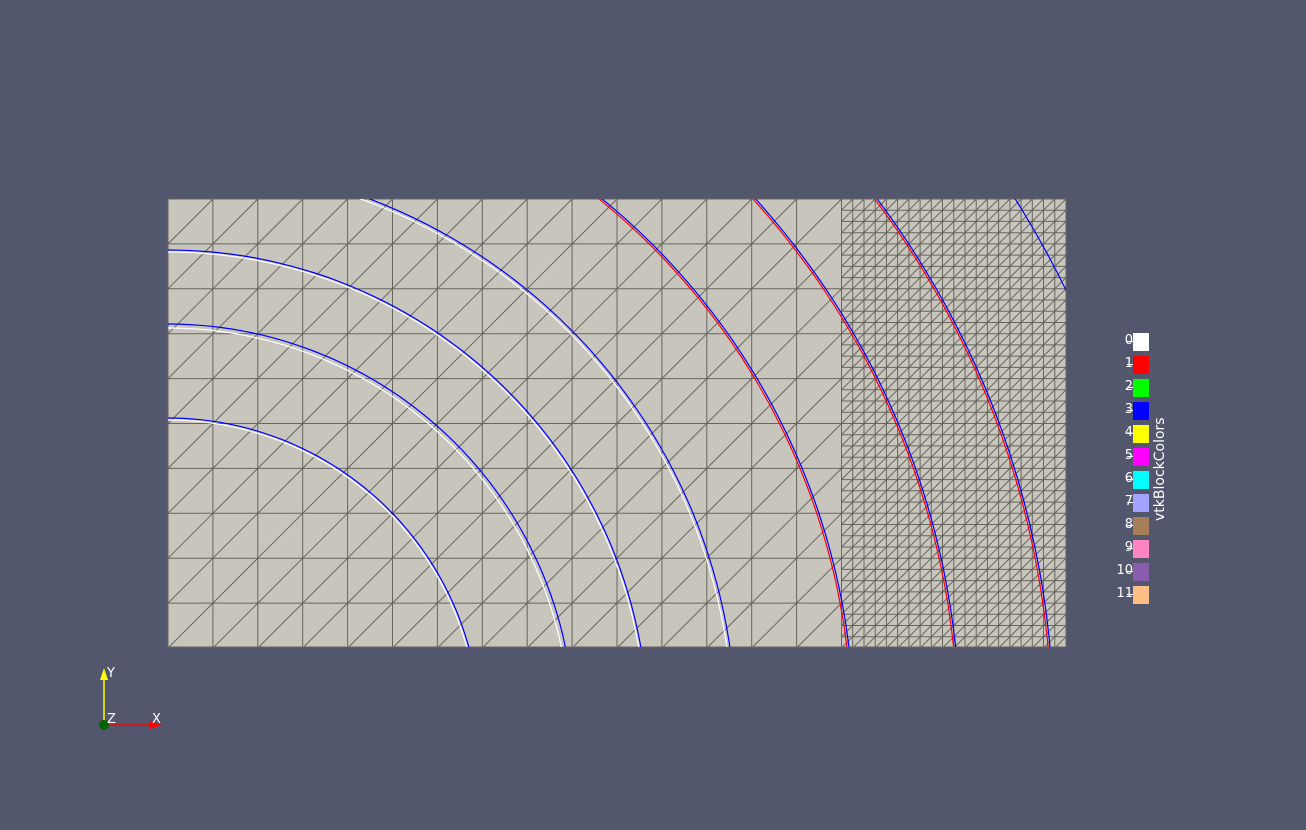 Image resolution: width=1306 pixels, height=830 pixels. What do you see at coordinates (1118, 387) in the screenshot?
I see `legend-item-label: 2` at bounding box center [1118, 387].